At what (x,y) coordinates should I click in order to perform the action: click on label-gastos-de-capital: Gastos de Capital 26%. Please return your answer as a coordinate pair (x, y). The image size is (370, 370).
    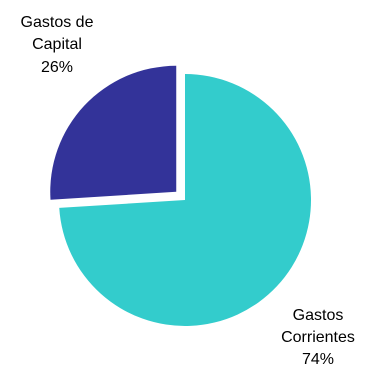
    Looking at the image, I should click on (57, 45).